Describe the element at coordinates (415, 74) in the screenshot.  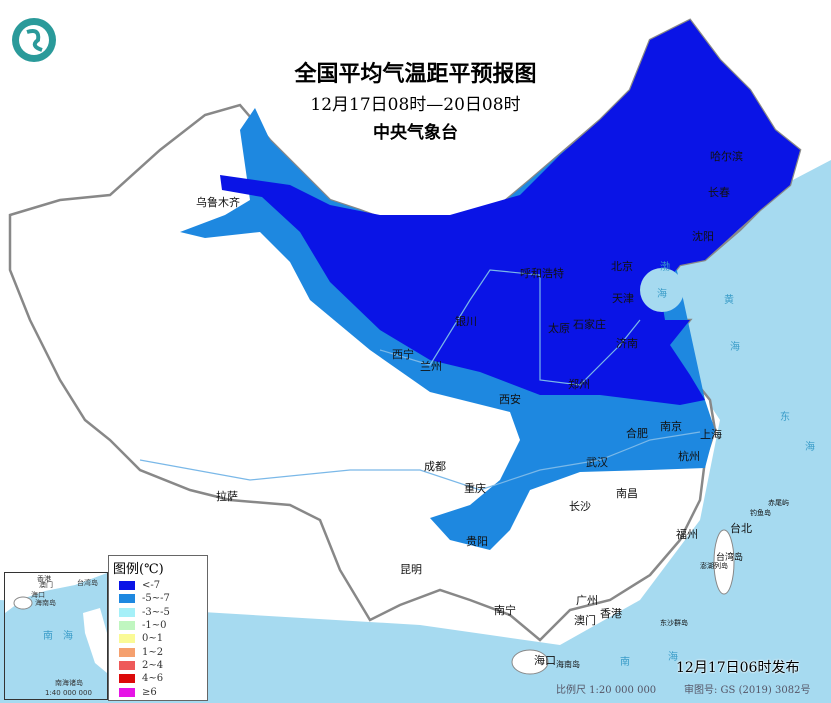
I see `map-title: 全国平均气温距平预报图` at that location.